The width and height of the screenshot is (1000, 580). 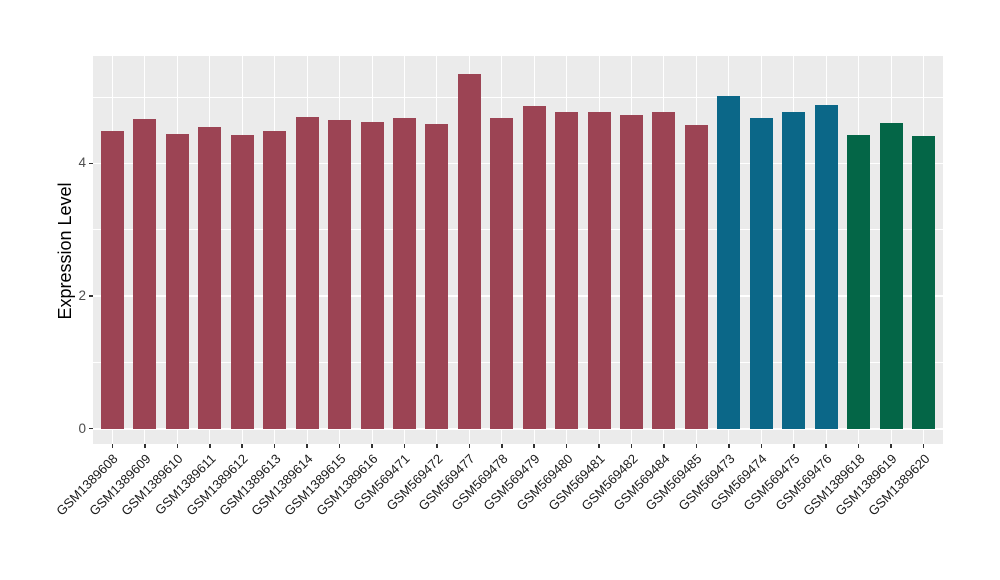 What do you see at coordinates (826, 267) in the screenshot?
I see `bar-GSM569476` at bounding box center [826, 267].